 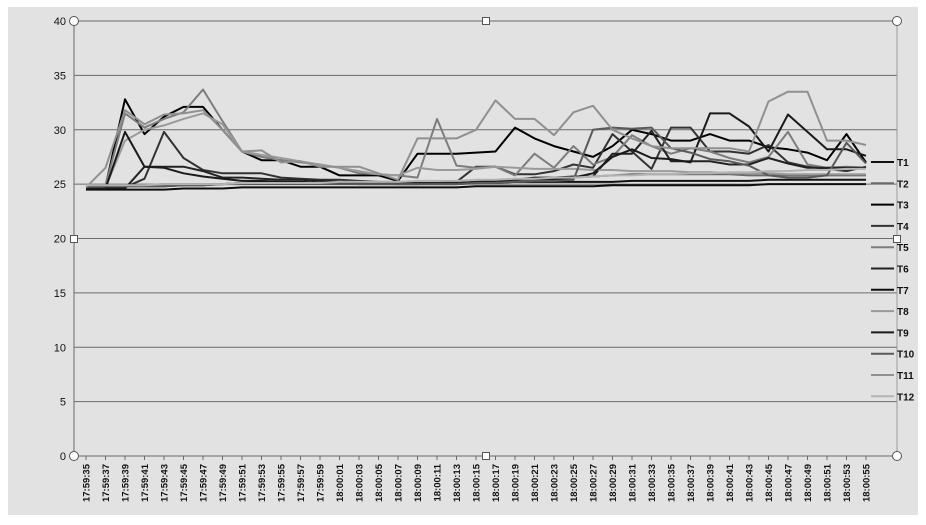 What do you see at coordinates (905, 376) in the screenshot?
I see `legend-label: T11` at bounding box center [905, 376].